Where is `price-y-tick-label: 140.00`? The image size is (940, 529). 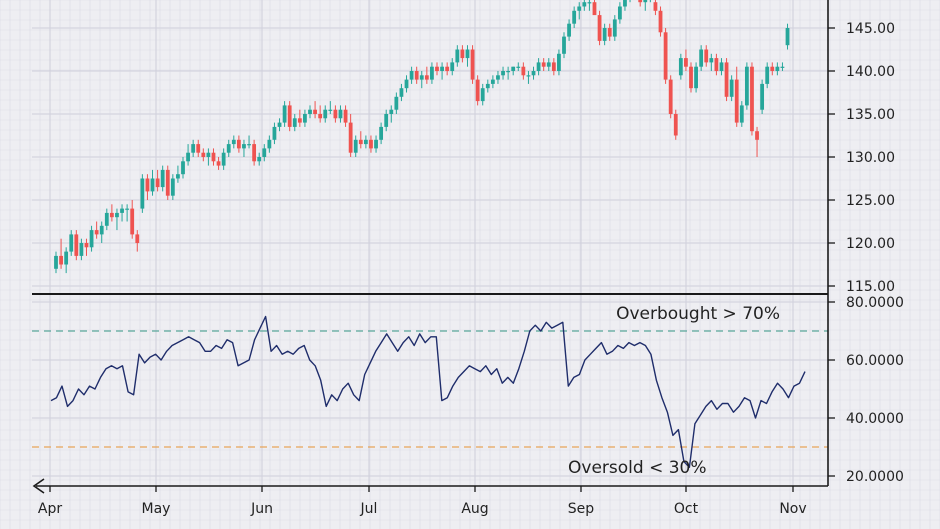
price-y-tick-label: 140.00 is located at coordinates (870, 72).